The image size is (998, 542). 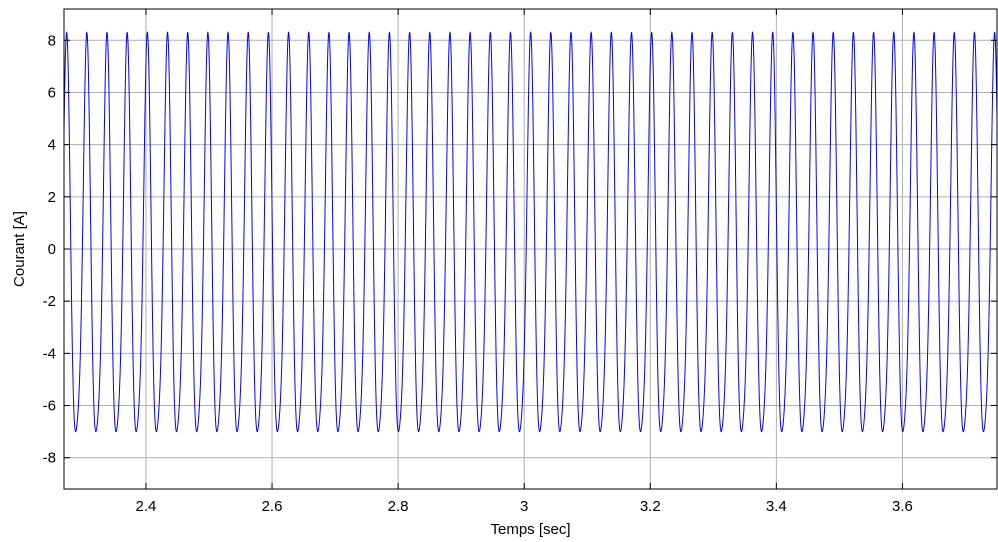 What do you see at coordinates (776, 506) in the screenshot?
I see `x-tick-label: 3.4` at bounding box center [776, 506].